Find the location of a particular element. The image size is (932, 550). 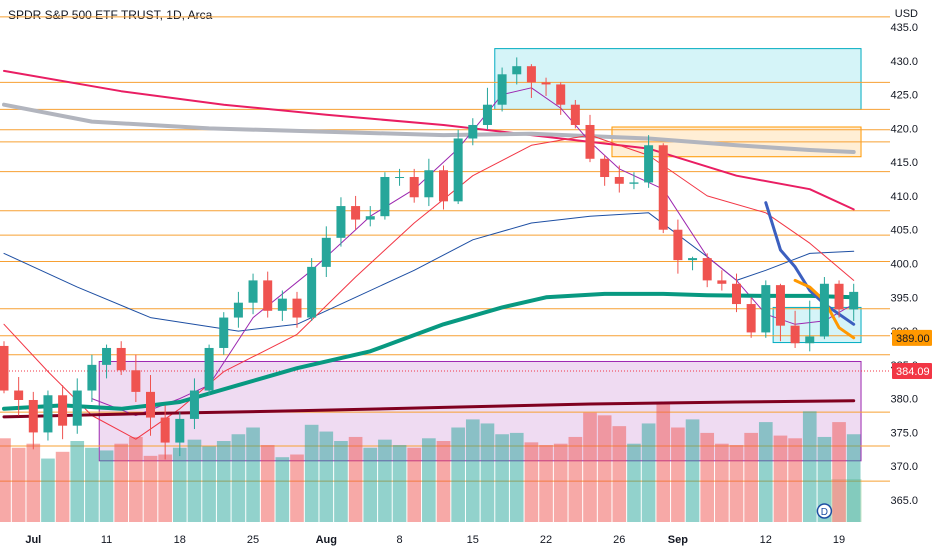

x-tick-label: 8 is located at coordinates (399, 540).